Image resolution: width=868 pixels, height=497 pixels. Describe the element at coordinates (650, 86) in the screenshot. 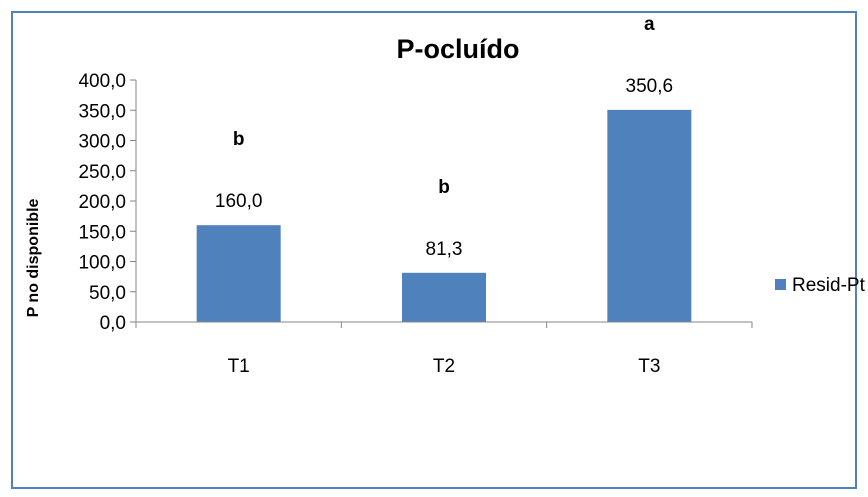

I see `value-label-t3: 350,6` at that location.